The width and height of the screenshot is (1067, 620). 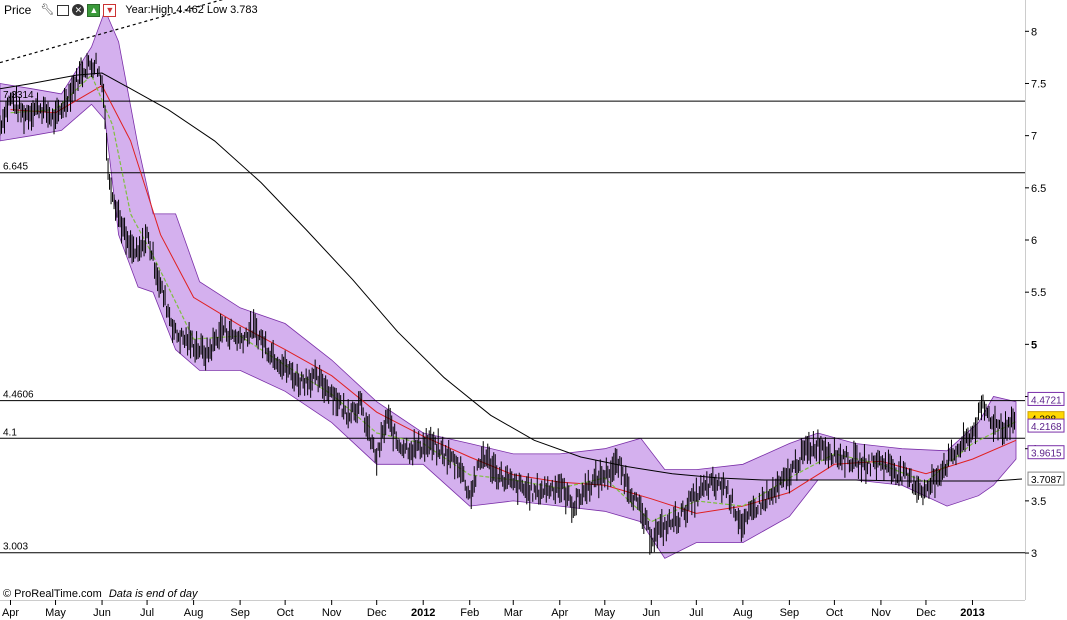 I want to click on y-tick-label: 3.5, so click(x=1038, y=502).